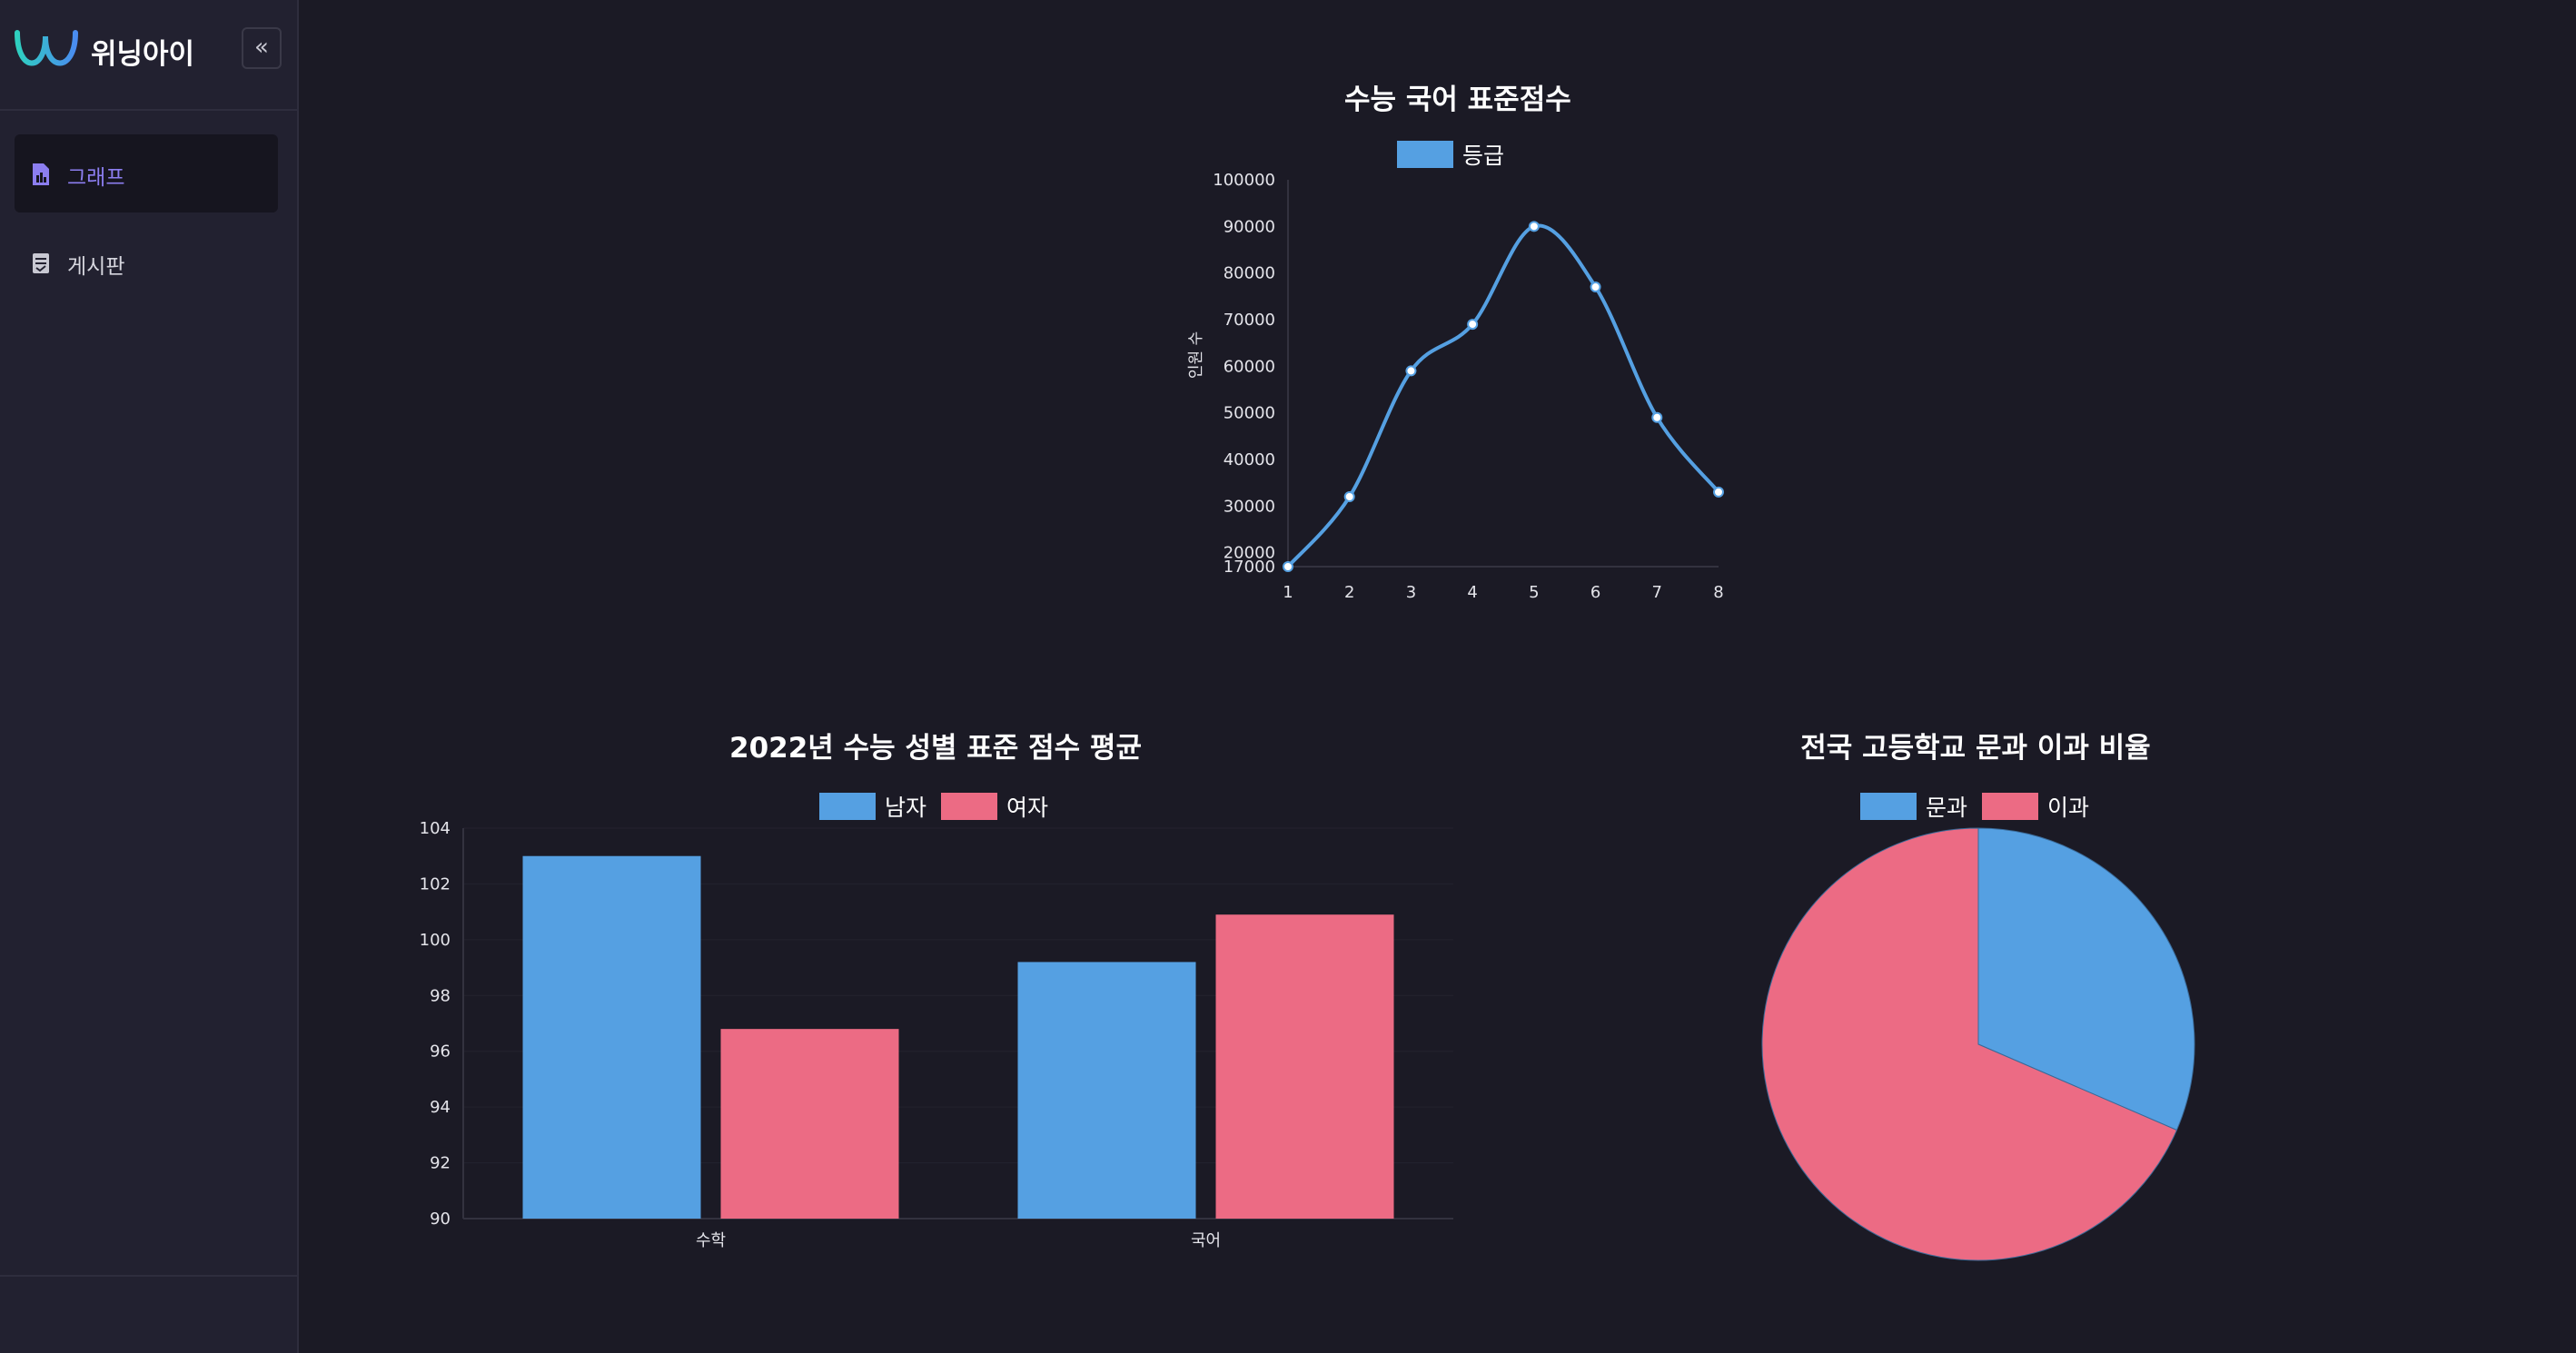  I want to click on legend-label: 등급, so click(1483, 156).